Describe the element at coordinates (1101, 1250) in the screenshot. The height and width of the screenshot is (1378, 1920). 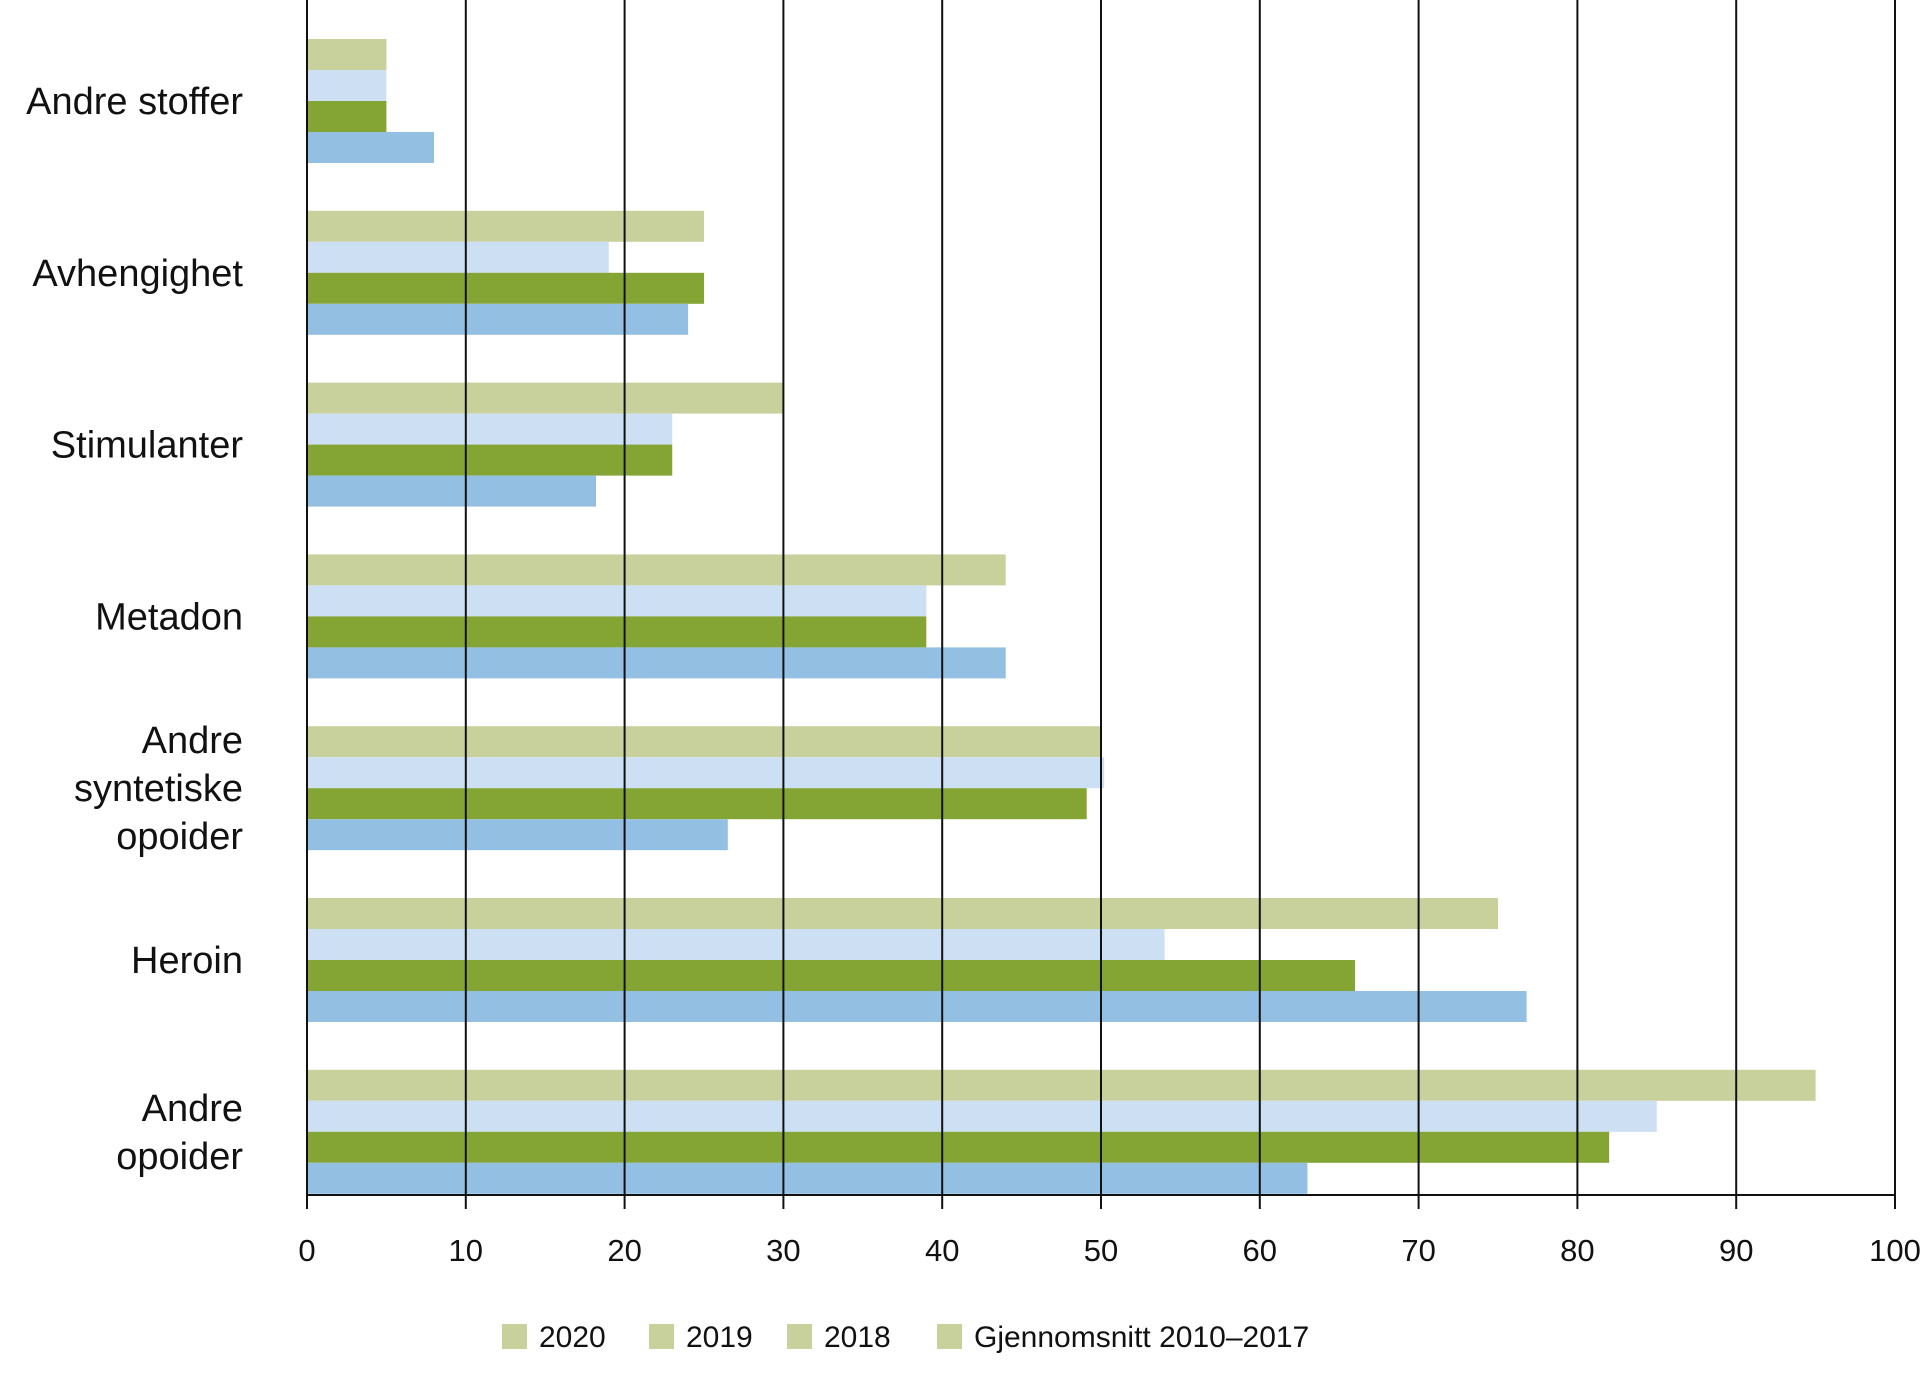
I see `x-tick-label: 50` at that location.